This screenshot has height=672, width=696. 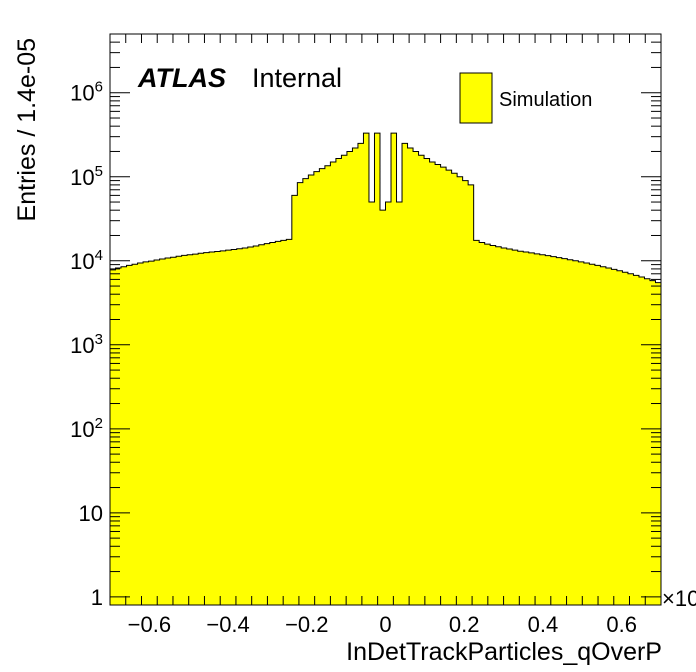 What do you see at coordinates (621, 624) in the screenshot?
I see `x-tick-label: 0.6` at bounding box center [621, 624].